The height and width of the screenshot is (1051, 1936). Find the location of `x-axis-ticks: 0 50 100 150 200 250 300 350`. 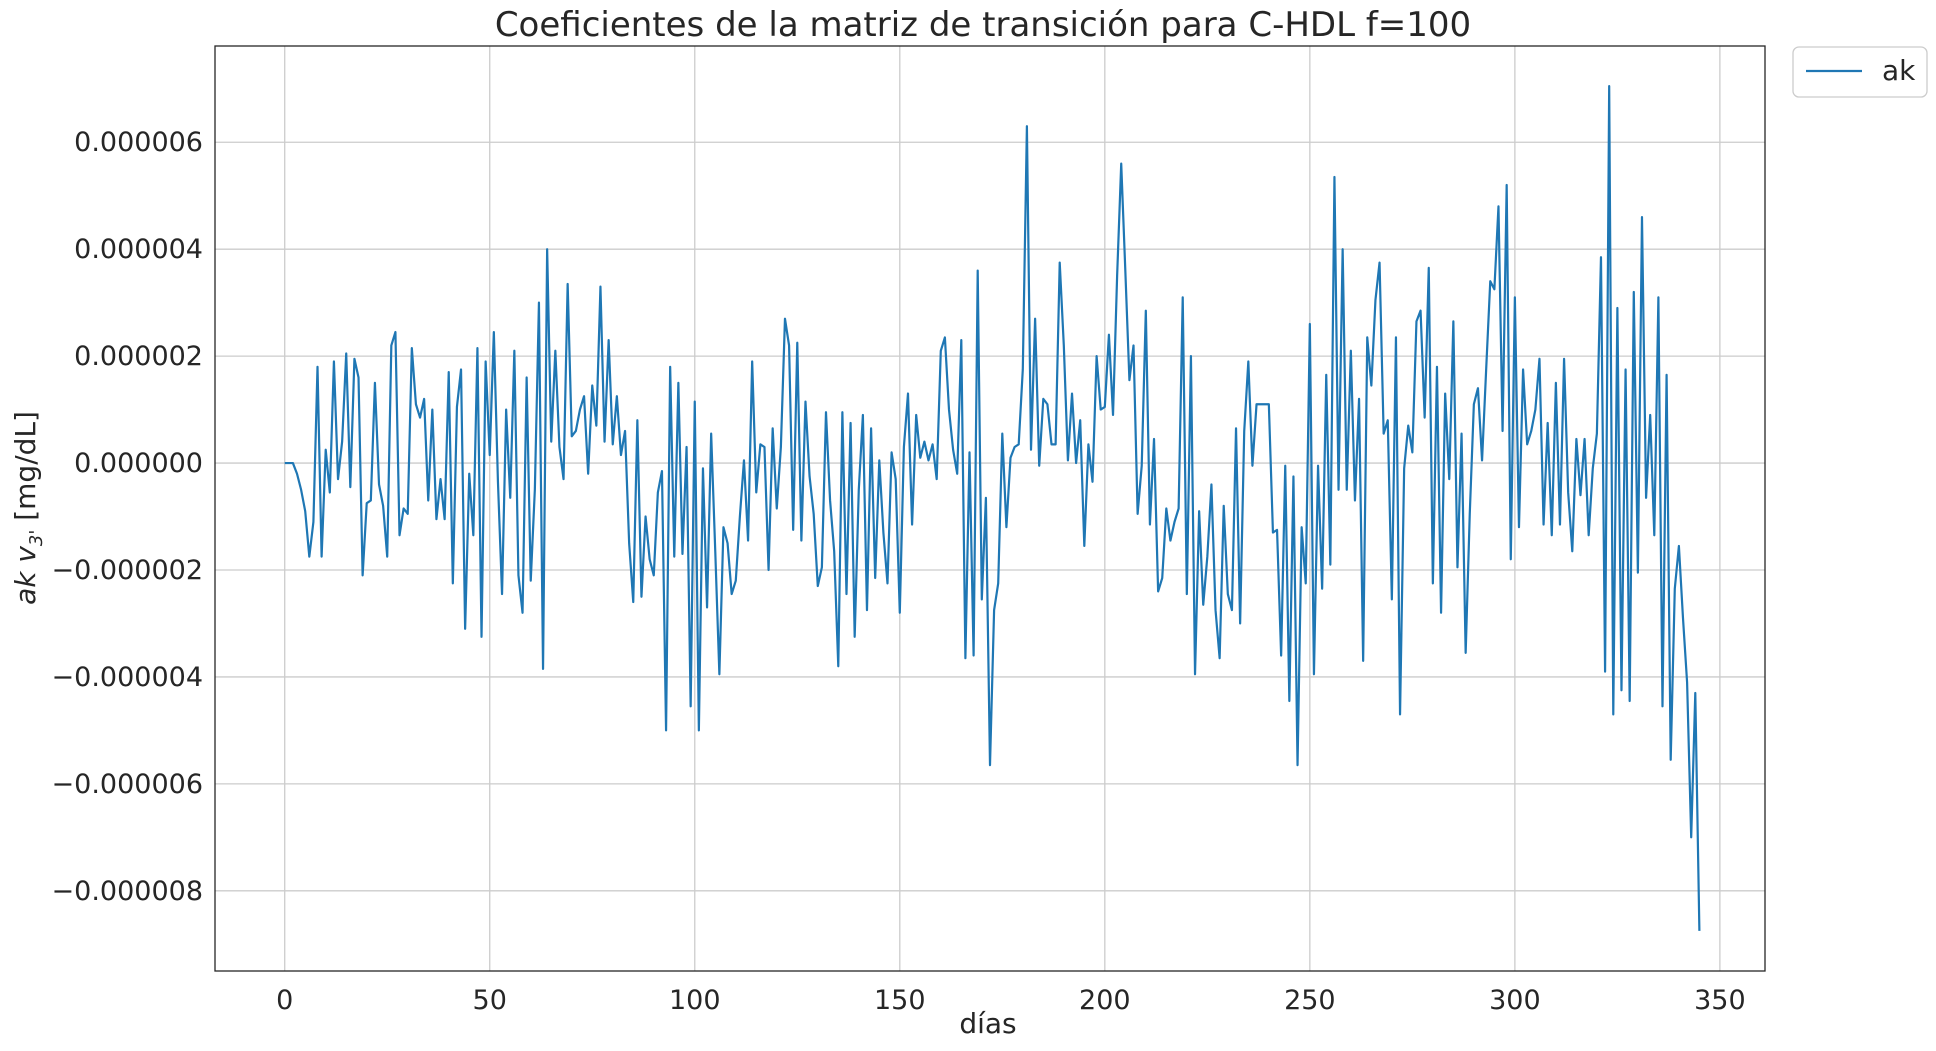

x-axis-ticks: 0 50 100 150 200 250 300 350 is located at coordinates (1011, 1000).